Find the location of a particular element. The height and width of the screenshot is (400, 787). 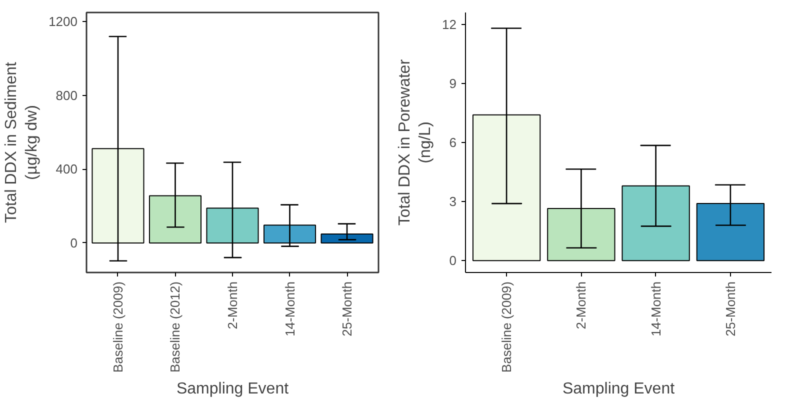

x-tick-label: Baseline (2012) is located at coordinates (175, 327).